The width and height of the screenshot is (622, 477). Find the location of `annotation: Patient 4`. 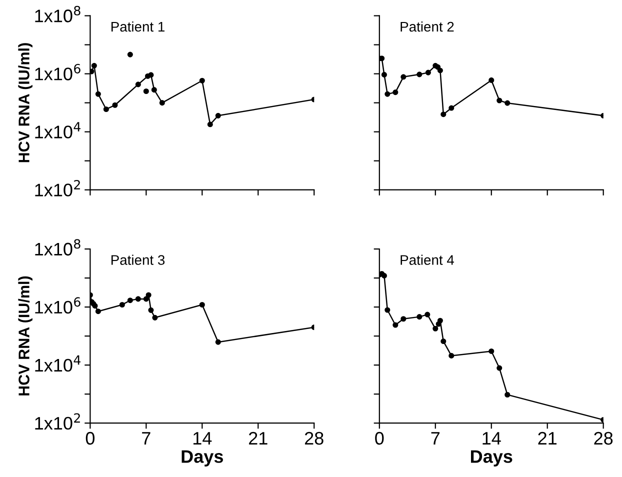

annotation: Patient 4 is located at coordinates (427, 259).